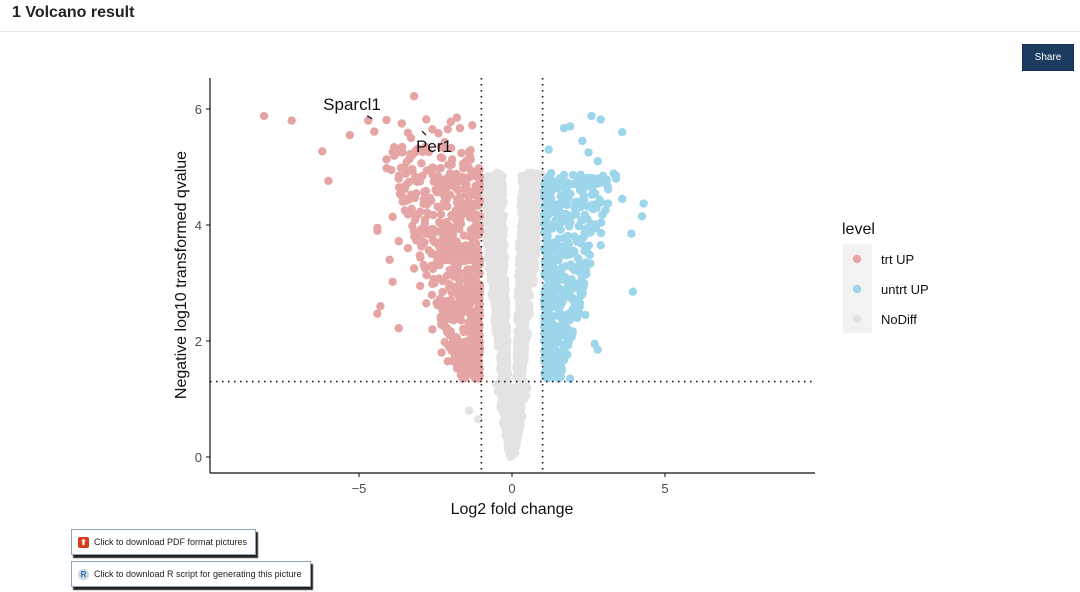 The width and height of the screenshot is (1080, 592). Describe the element at coordinates (198, 109) in the screenshot. I see `y-tick-label: 6` at that location.